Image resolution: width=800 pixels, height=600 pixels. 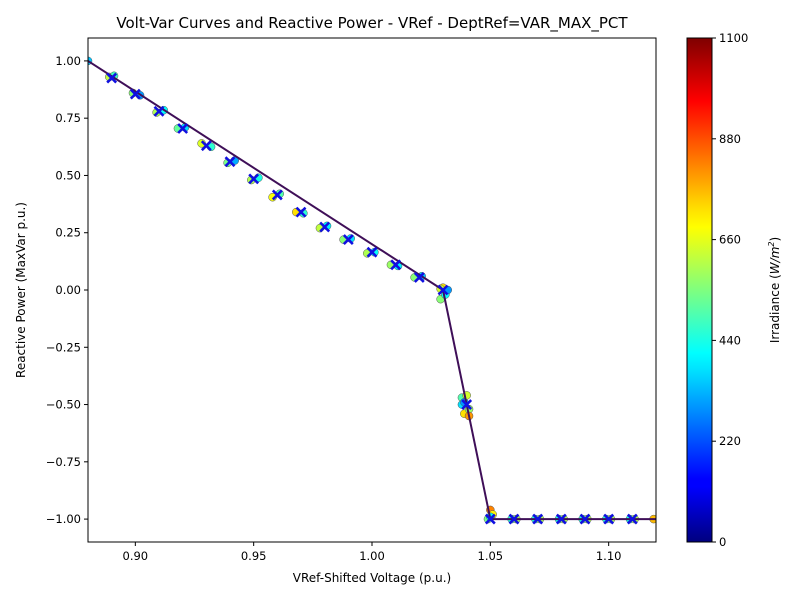 I want to click on x-axis-label: VRef-Shifted Voltage (p.u.), so click(x=372, y=578).